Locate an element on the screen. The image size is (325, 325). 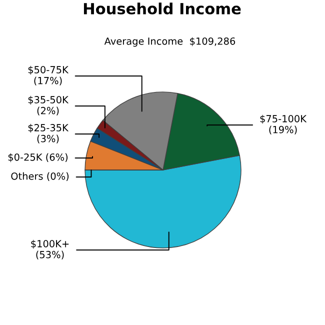
slice-label: $0-25K (6%) is located at coordinates (38, 157).